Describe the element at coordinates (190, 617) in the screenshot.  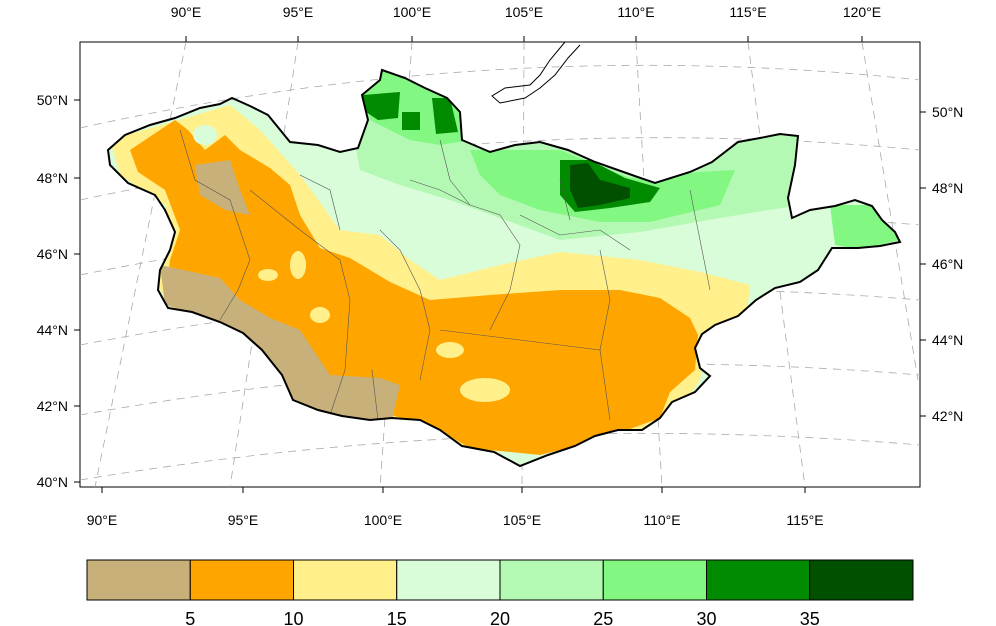
I see `colorbar-label: 5` at that location.